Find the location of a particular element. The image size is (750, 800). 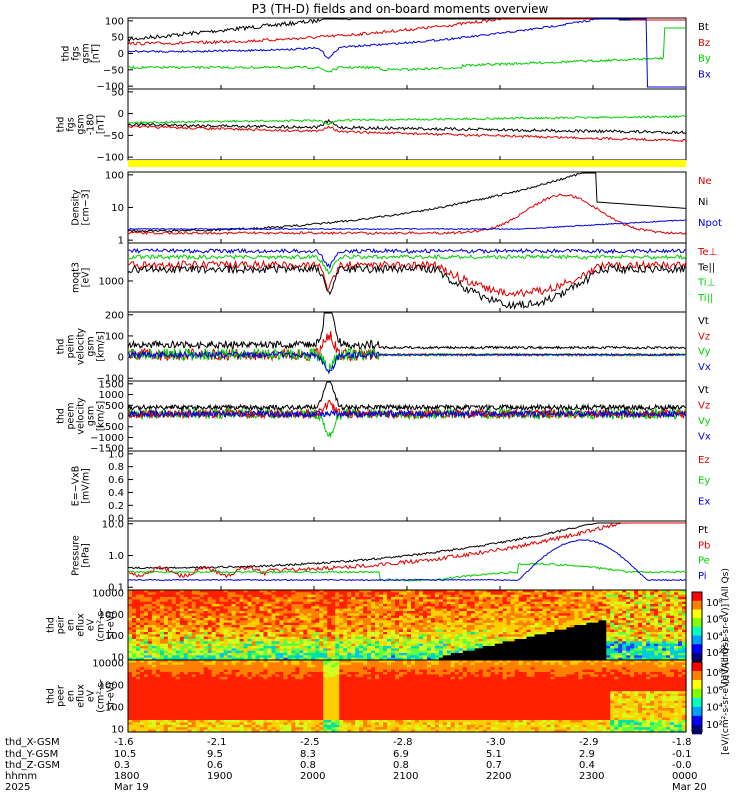

y-axis-label-line: thd is located at coordinates (61, 416).